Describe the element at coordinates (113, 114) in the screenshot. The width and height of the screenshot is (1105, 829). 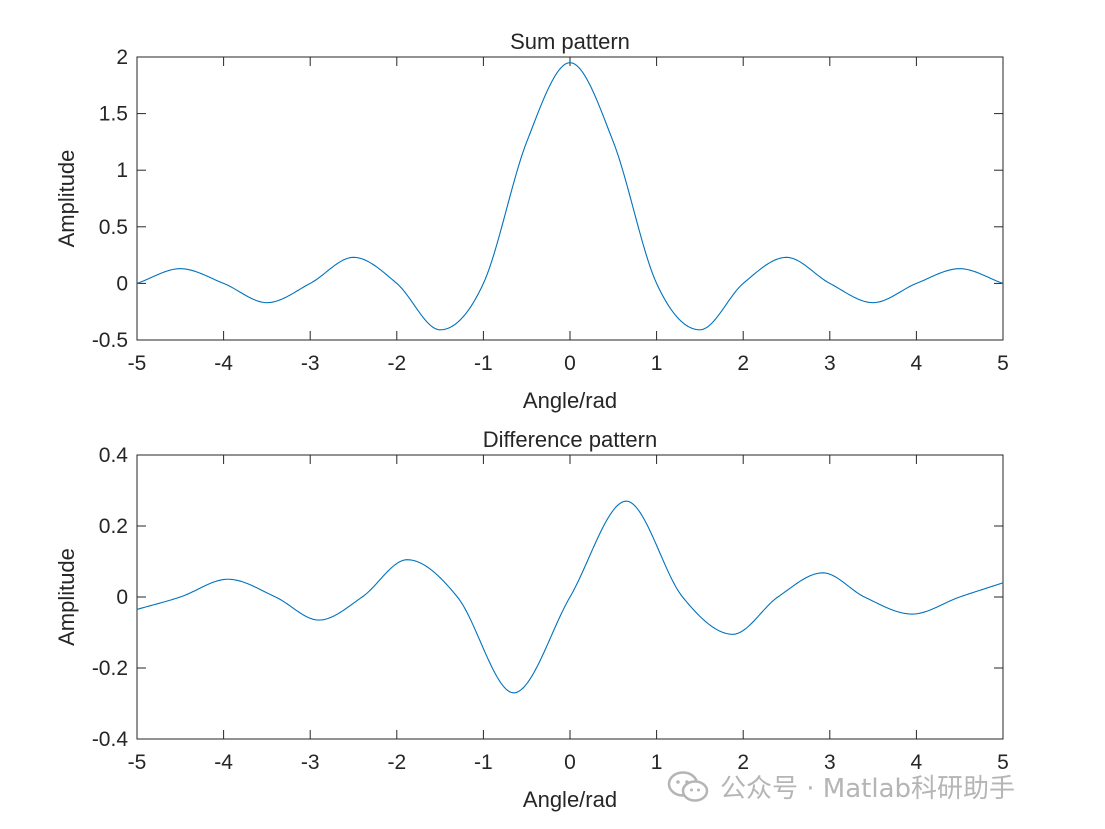
I see `y-tick-label: 1.5` at that location.